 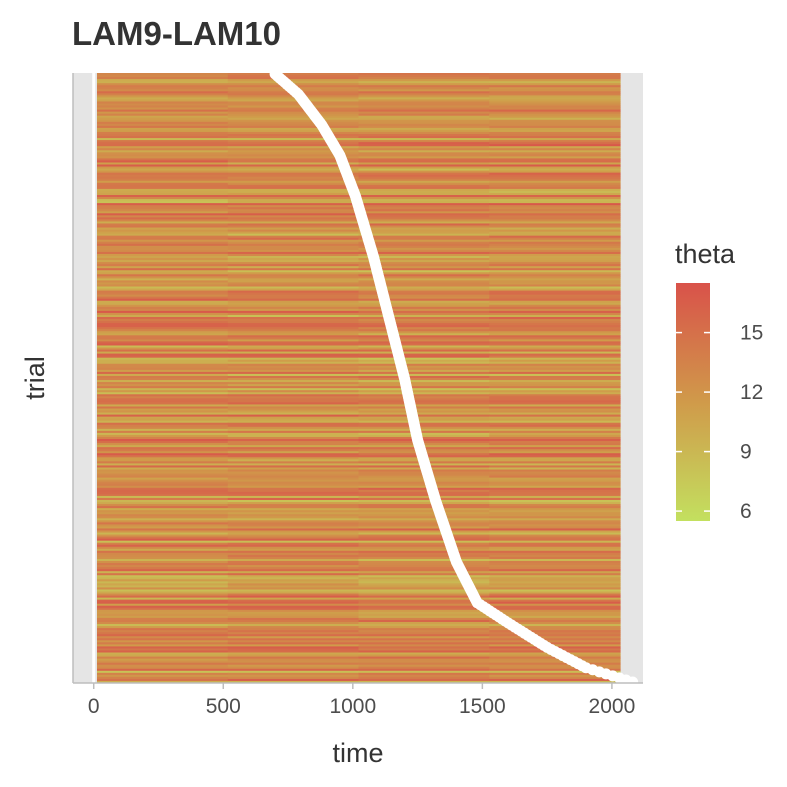 What do you see at coordinates (35, 378) in the screenshot?
I see `y-axis-title: trial` at bounding box center [35, 378].